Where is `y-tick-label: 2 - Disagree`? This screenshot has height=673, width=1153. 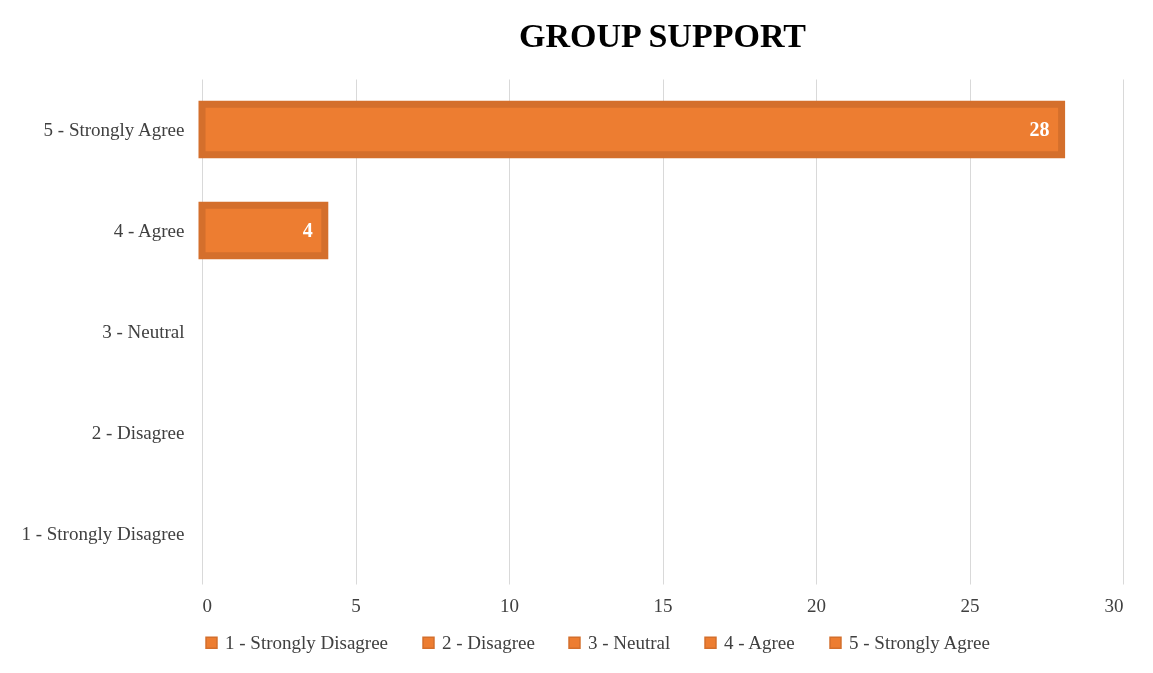
y-tick-label: 2 - Disagree is located at coordinates (138, 432).